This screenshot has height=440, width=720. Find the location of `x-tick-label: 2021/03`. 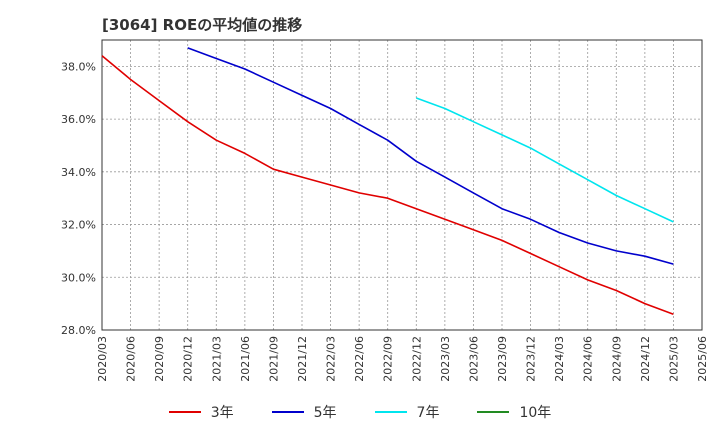

x-tick-label: 2021/03 is located at coordinates (216, 359).